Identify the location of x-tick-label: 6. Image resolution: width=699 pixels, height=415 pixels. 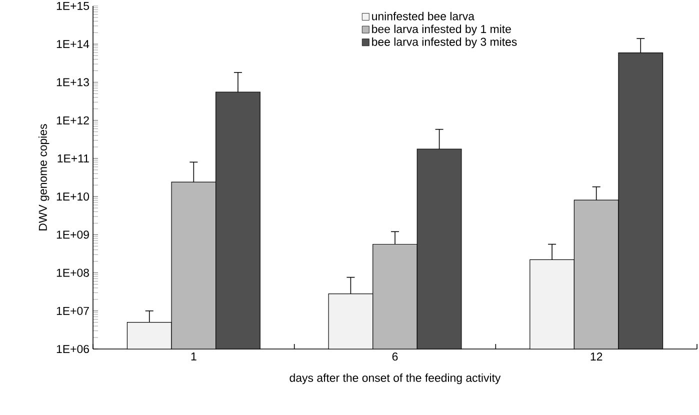
(395, 356).